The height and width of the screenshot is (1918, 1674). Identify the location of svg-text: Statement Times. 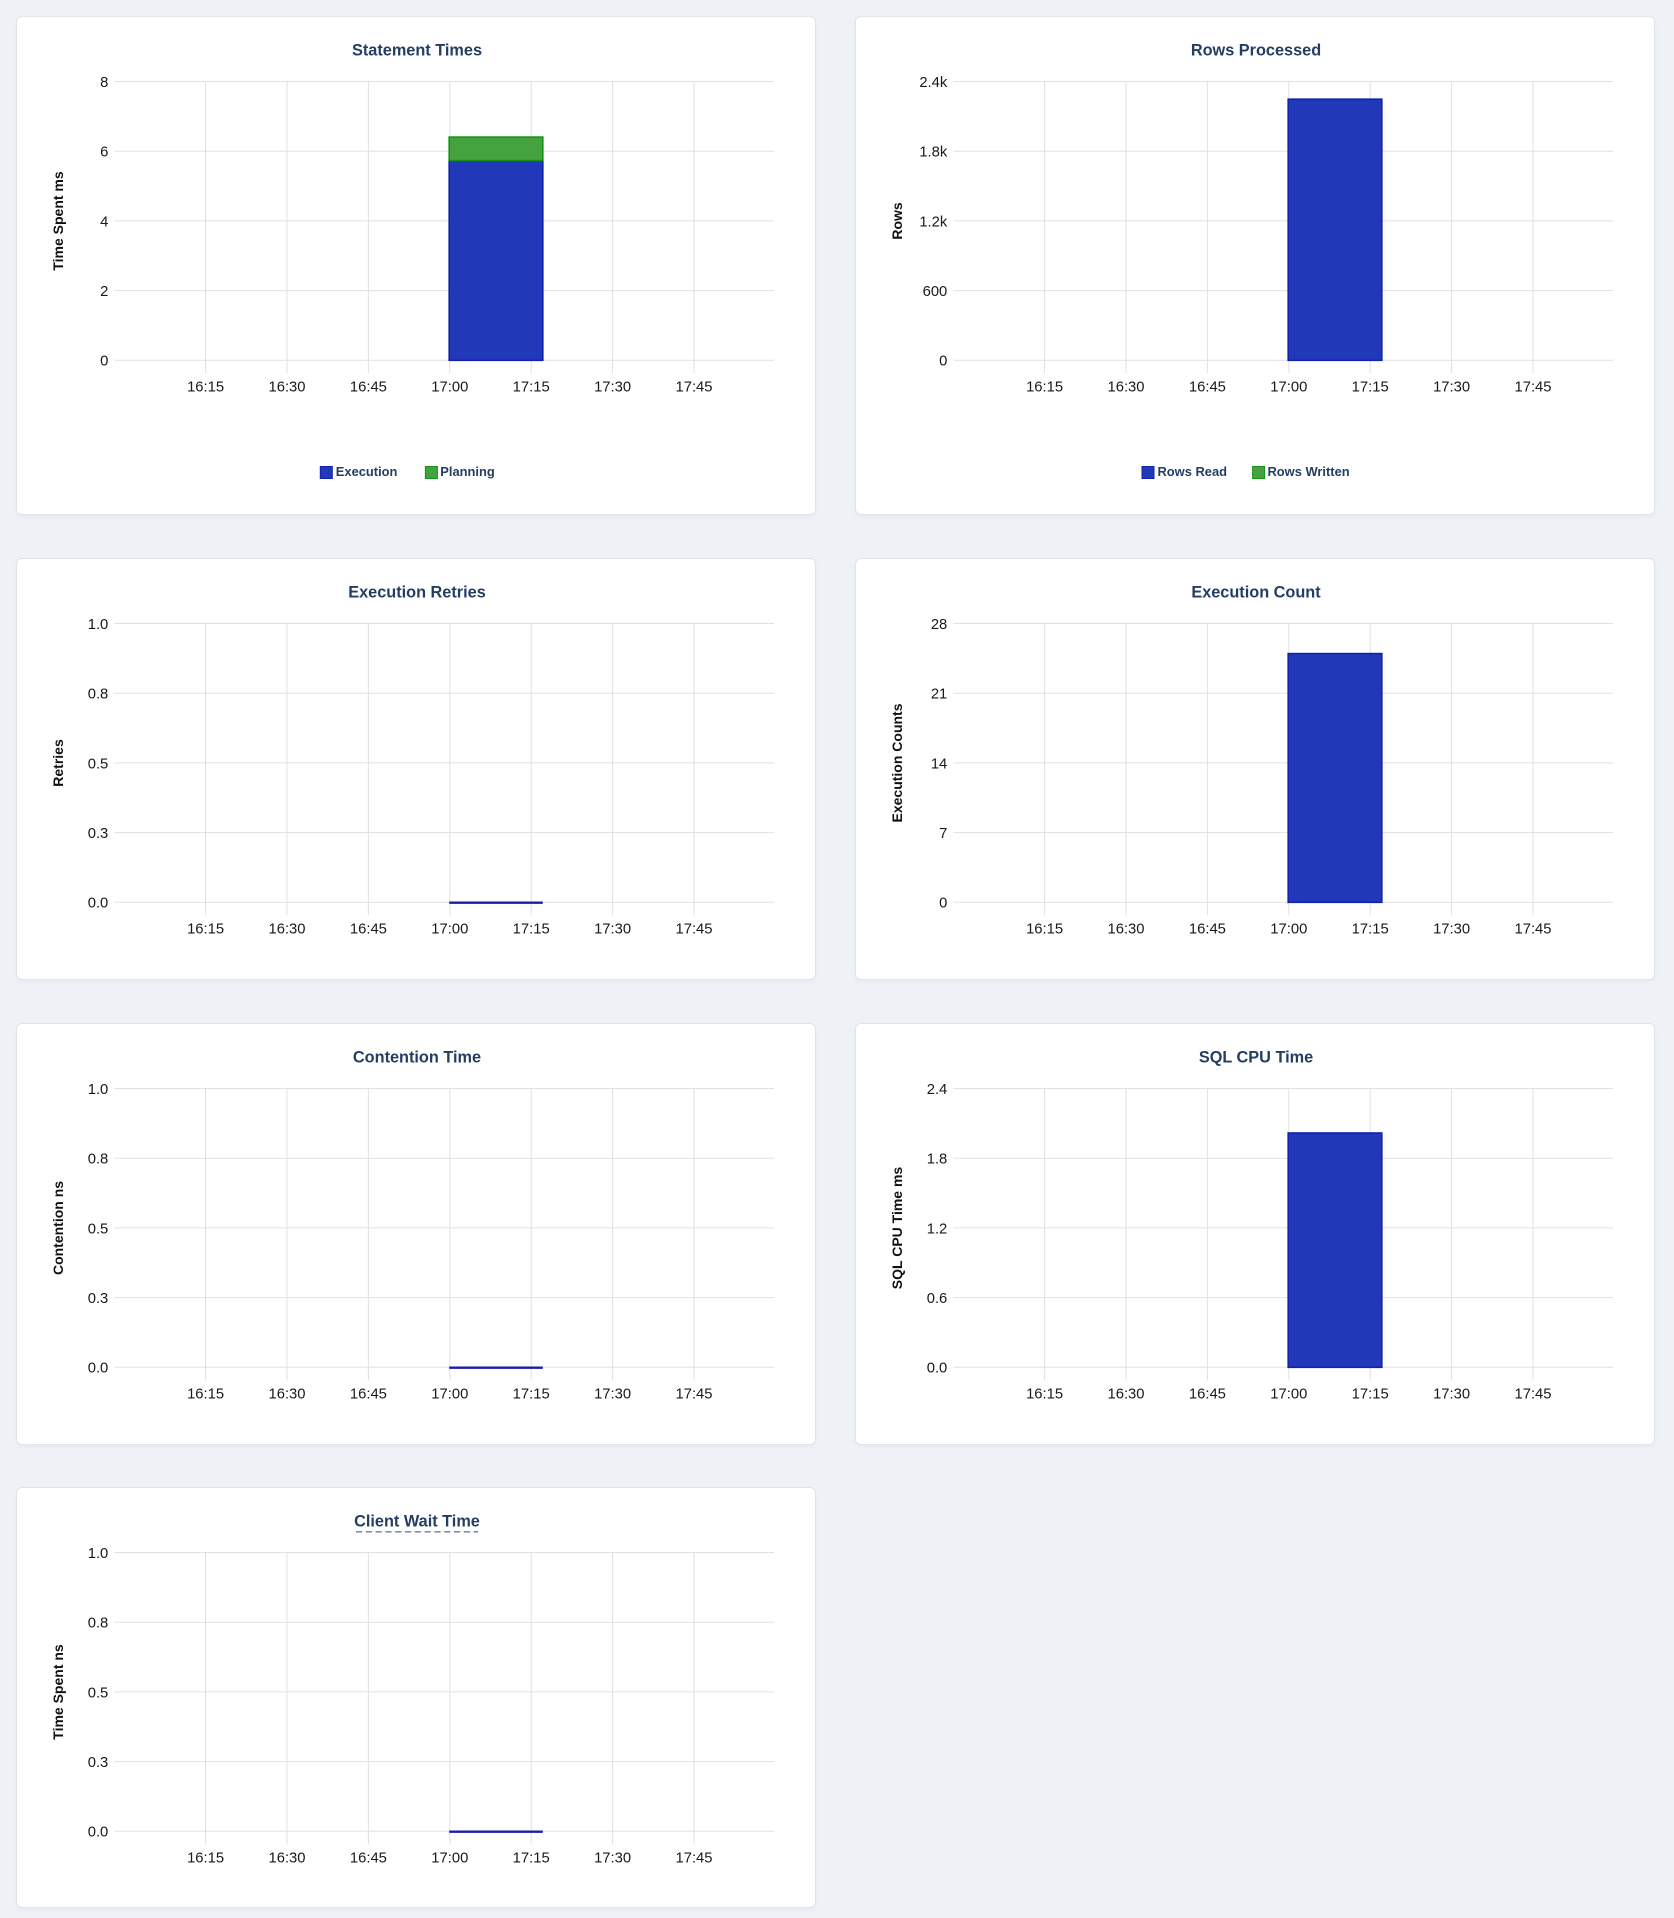
(417, 50).